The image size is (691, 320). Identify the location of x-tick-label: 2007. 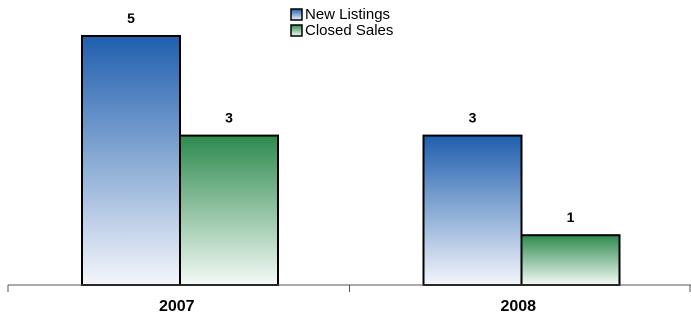
(177, 306).